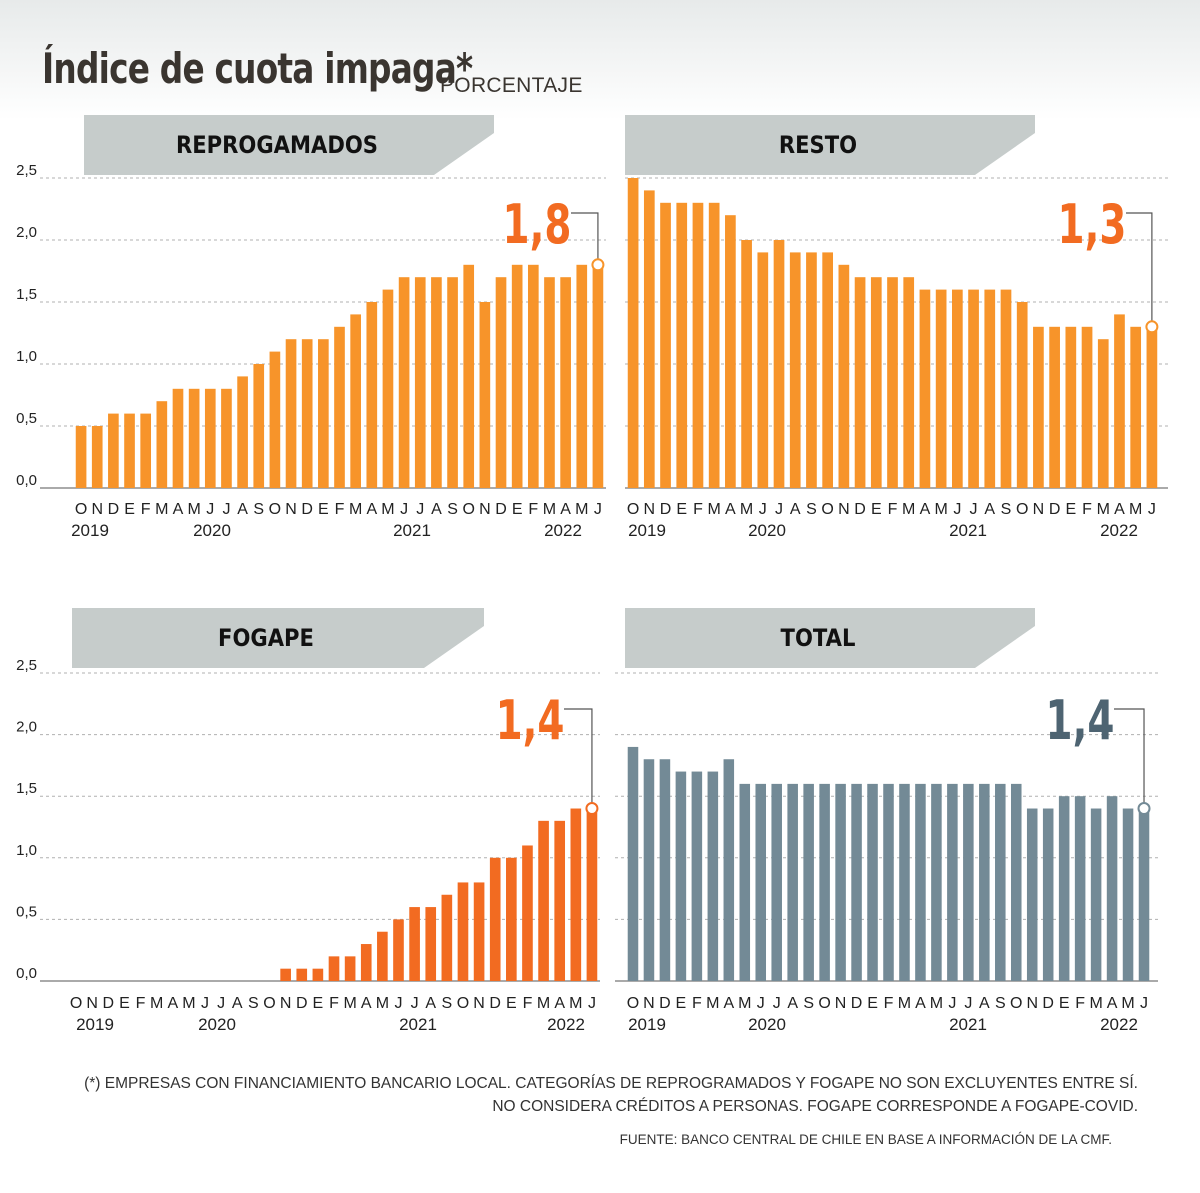 This screenshot has height=1193, width=1200. Describe the element at coordinates (26, 788) in the screenshot. I see `y-tick-label: 1,5` at that location.